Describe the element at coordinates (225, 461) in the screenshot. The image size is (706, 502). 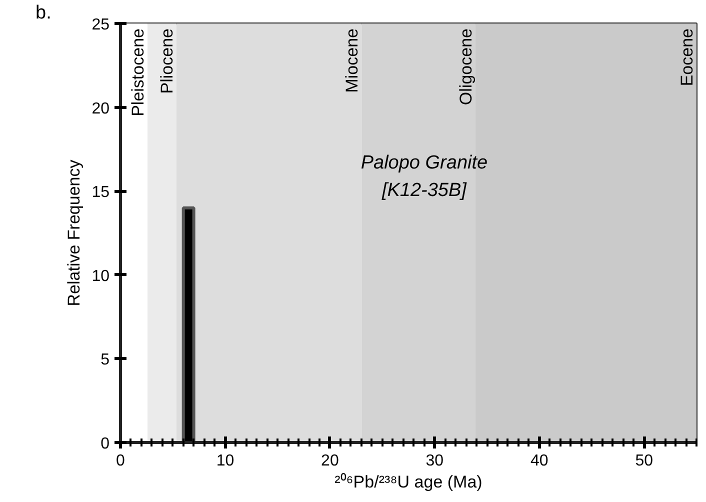
I see `x-tick-label: 10` at that location.